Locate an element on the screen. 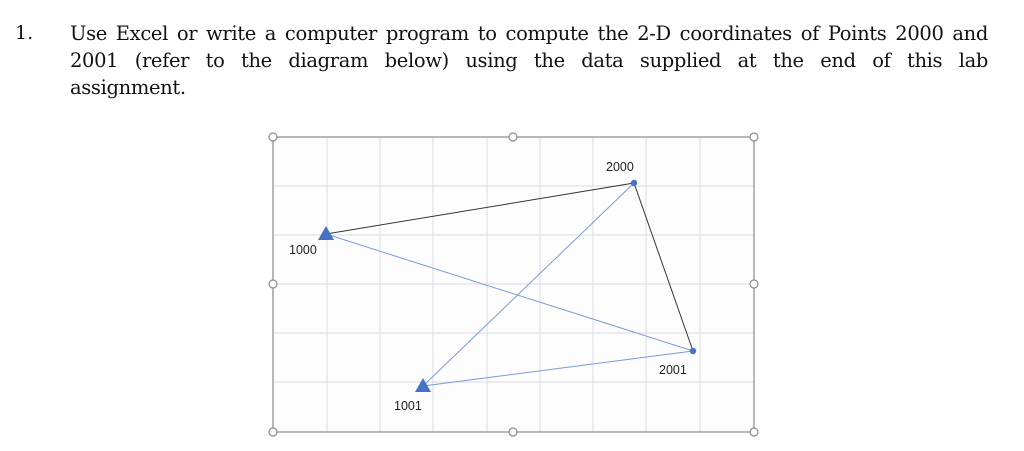 This screenshot has height=451, width=1024. label-2001: 2001 is located at coordinates (673, 370).